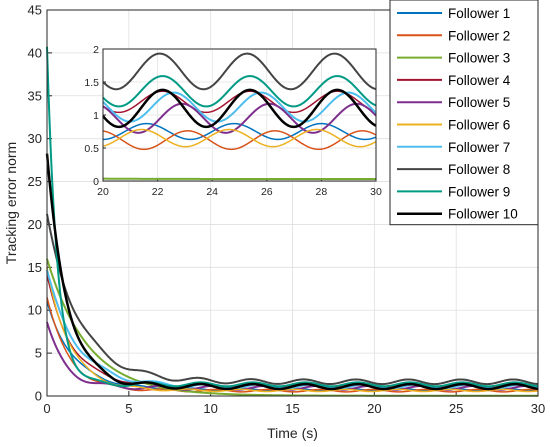 The image size is (550, 447). Describe the element at coordinates (91, 116) in the screenshot. I see `inset-y-tick-labels: 0 0.5 1 1.5 2` at that location.